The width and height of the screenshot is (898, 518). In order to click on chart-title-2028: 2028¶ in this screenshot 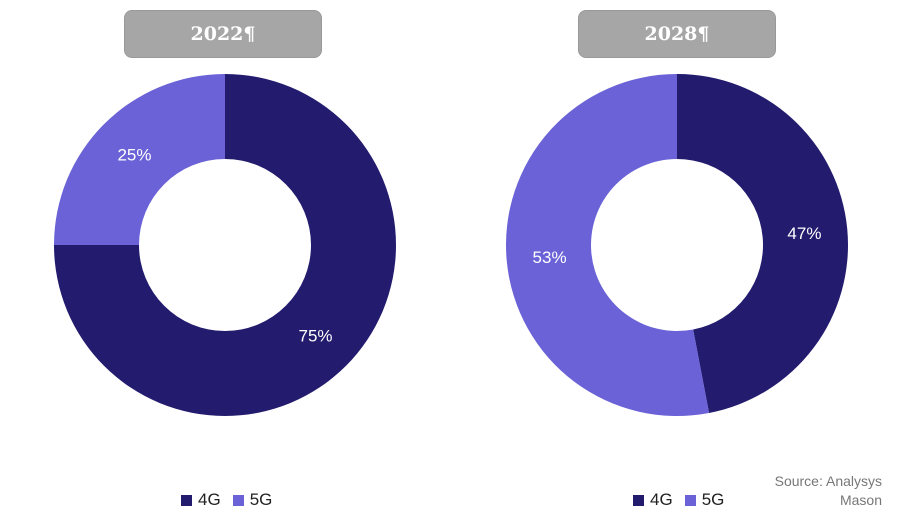, I will do `click(677, 34)`.